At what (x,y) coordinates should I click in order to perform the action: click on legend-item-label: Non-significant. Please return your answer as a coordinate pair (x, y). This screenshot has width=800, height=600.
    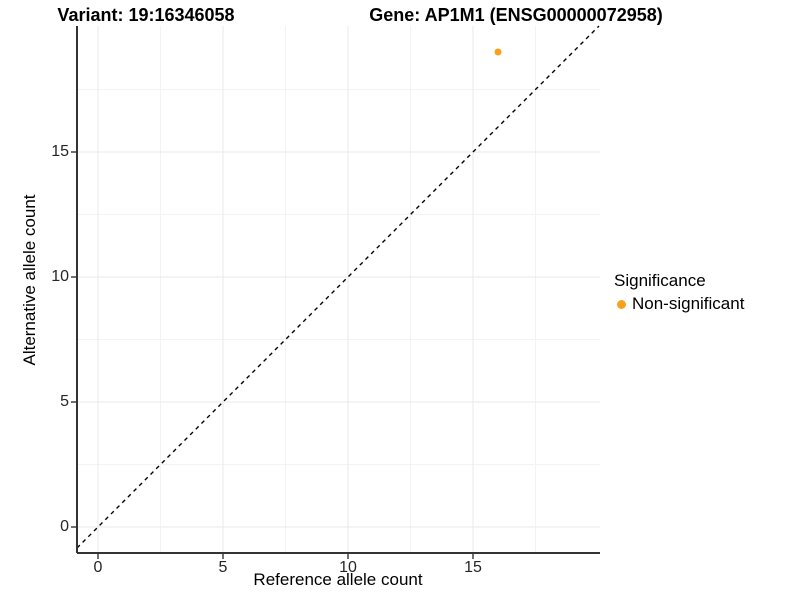
    Looking at the image, I should click on (688, 303).